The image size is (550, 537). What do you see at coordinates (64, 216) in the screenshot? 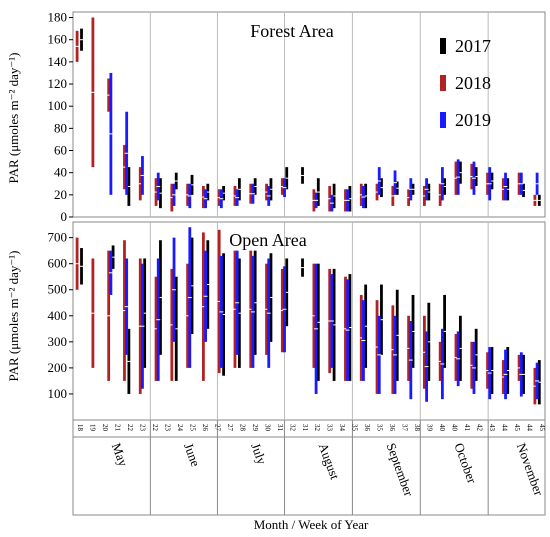
I see `y-tick-label: 0` at bounding box center [64, 216].